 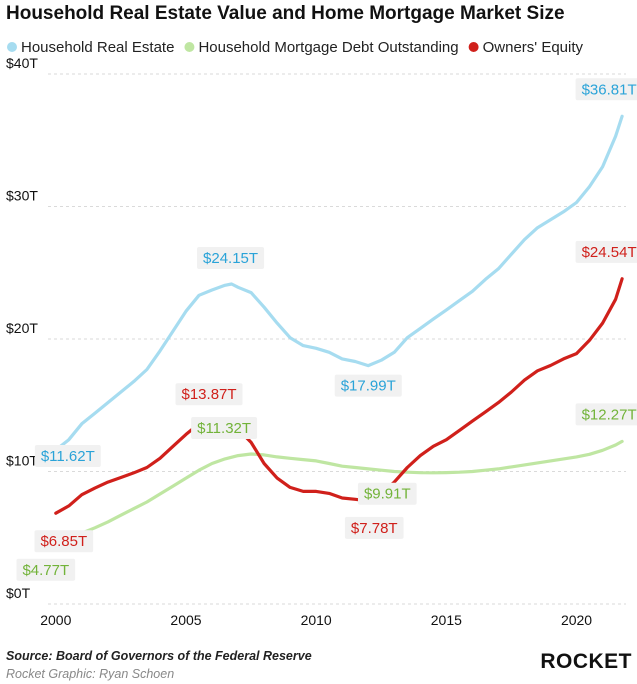 What do you see at coordinates (185, 620) in the screenshot?
I see `x-tick-label-1: 2005` at bounding box center [185, 620].